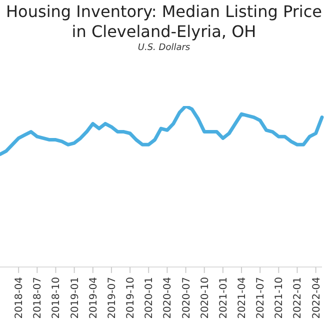  Describe the element at coordinates (94, 298) in the screenshot. I see `x-tick-label: 2019-04` at that location.